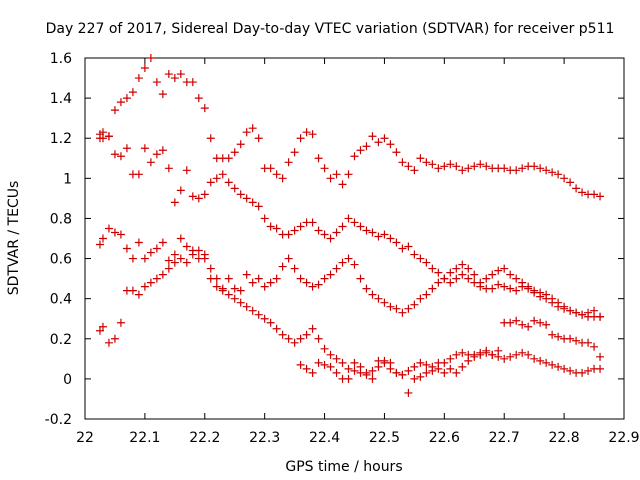 This screenshot has height=480, width=640. I want to click on x-tick-label: 22.9, so click(623, 438).